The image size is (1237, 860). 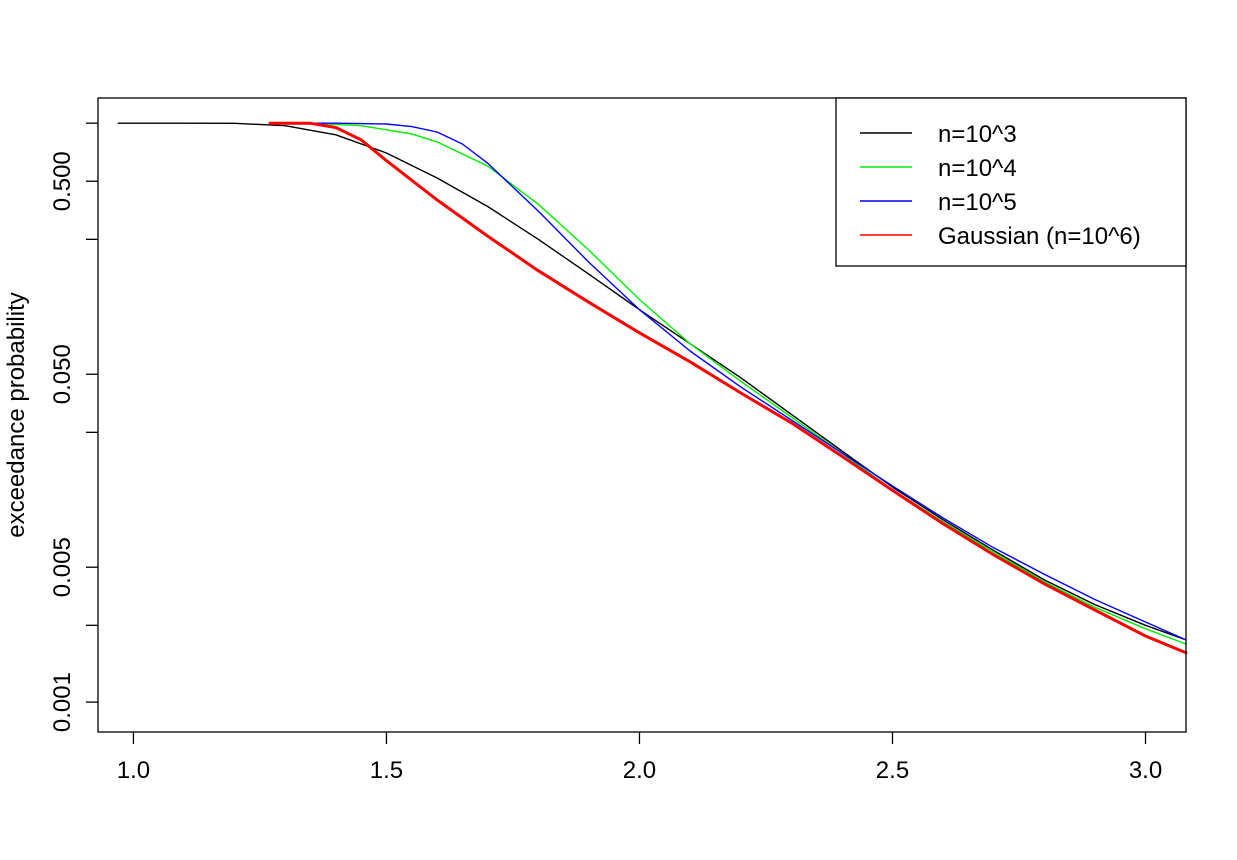 What do you see at coordinates (62, 567) in the screenshot?
I see `y-tick-label: 0.005` at bounding box center [62, 567].